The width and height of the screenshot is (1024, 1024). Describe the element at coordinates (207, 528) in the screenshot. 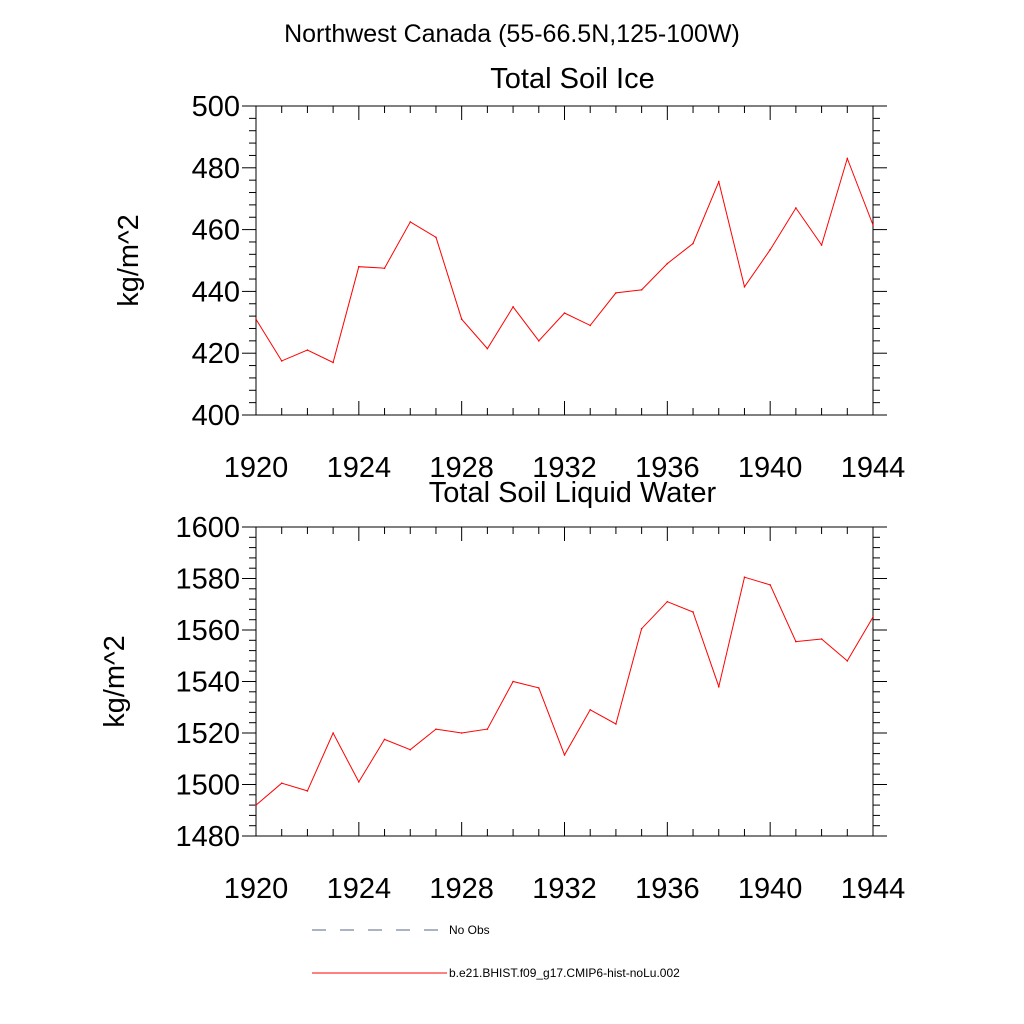

I see `y-tick-label: 1600` at that location.